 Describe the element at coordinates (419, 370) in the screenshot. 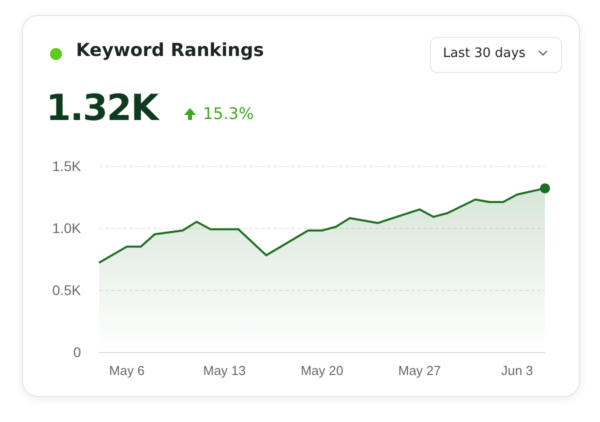

I see `x-tick-label: May 27` at that location.